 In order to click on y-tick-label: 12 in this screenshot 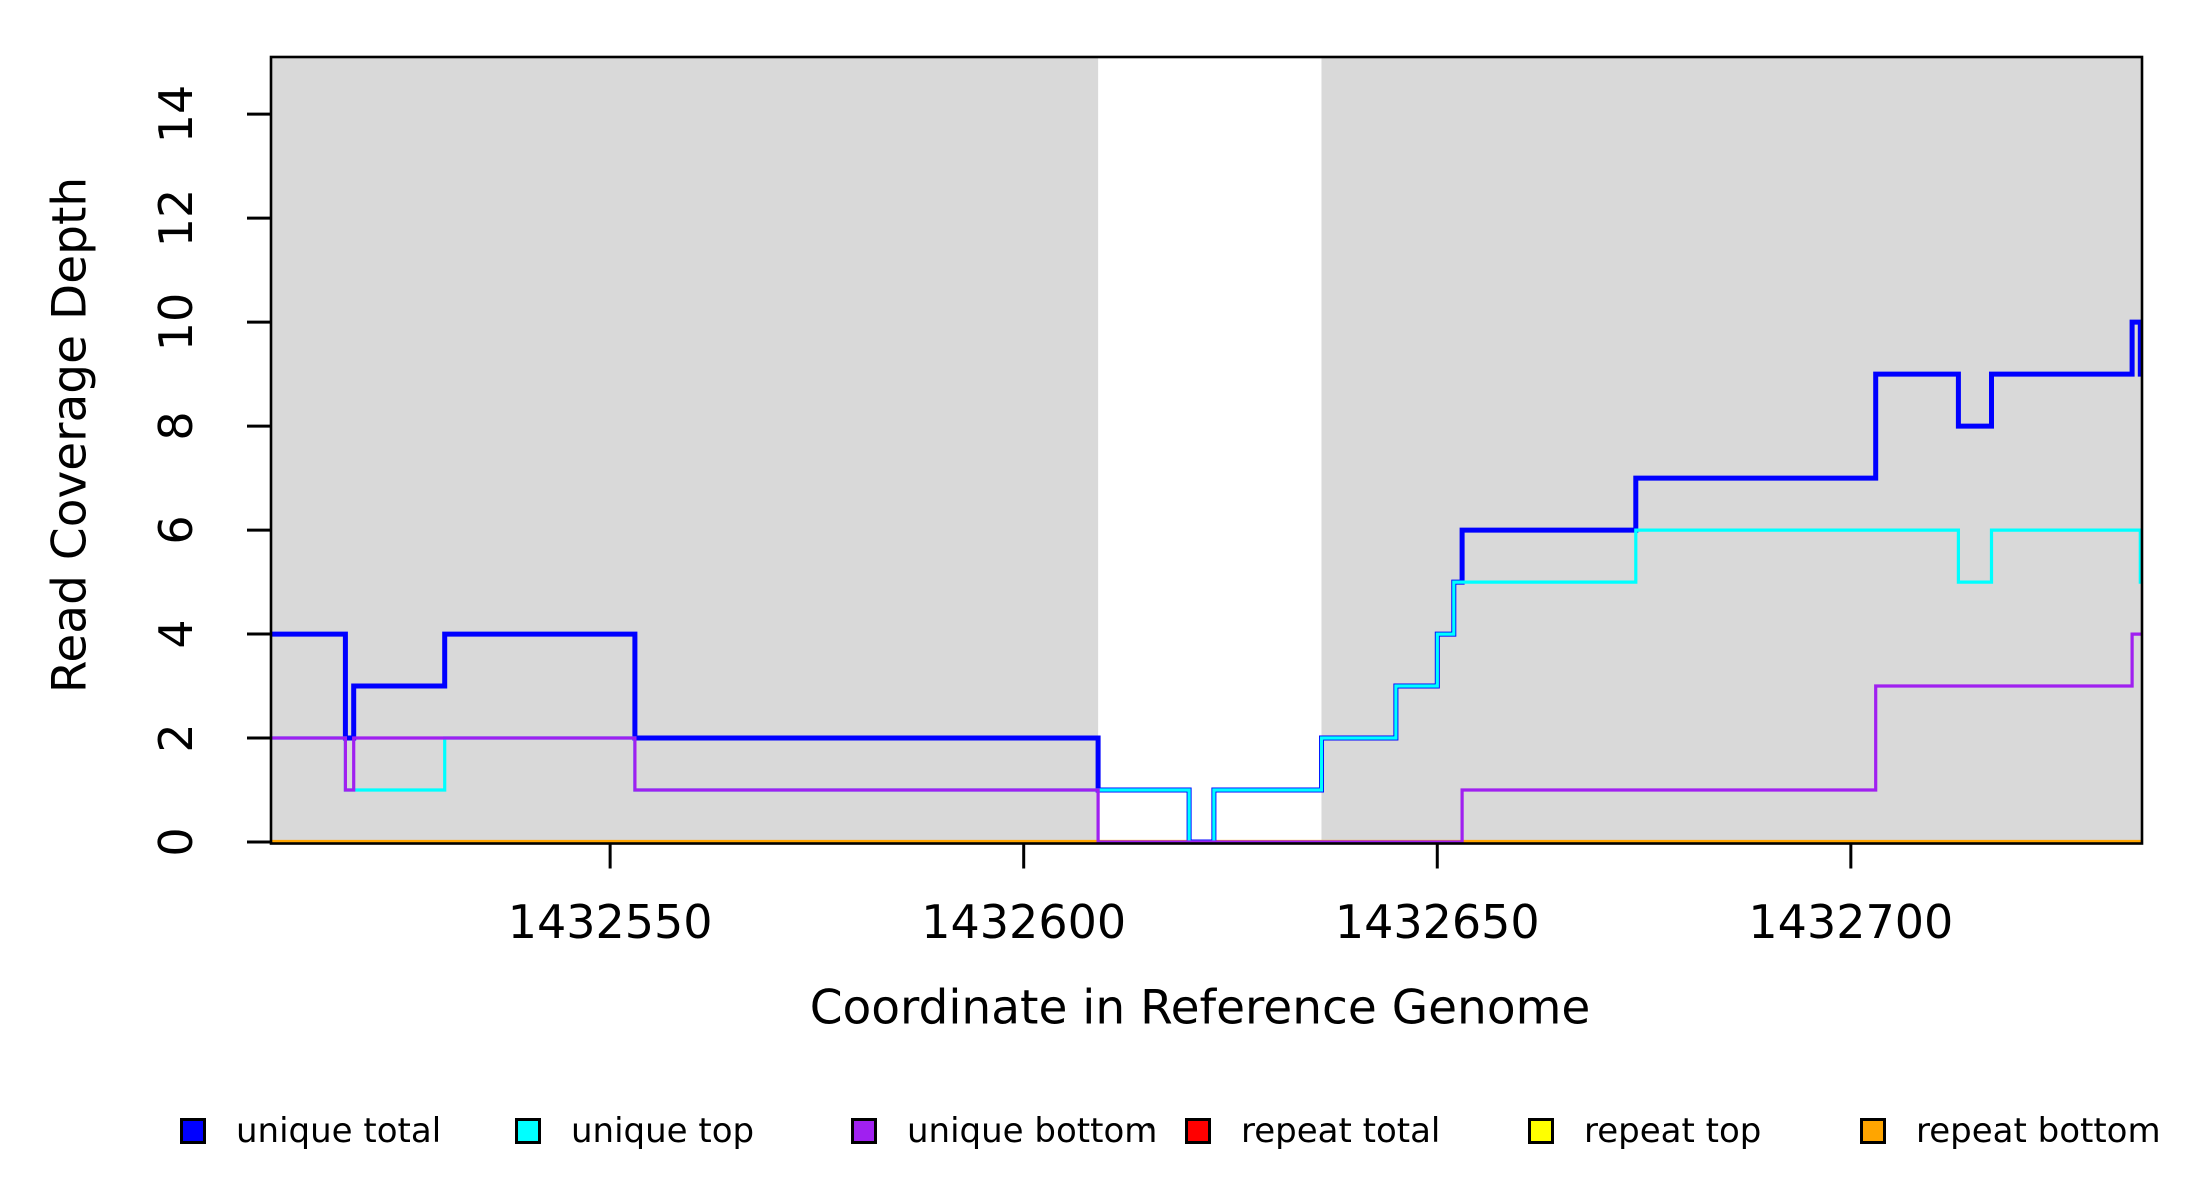, I will do `click(176, 218)`.